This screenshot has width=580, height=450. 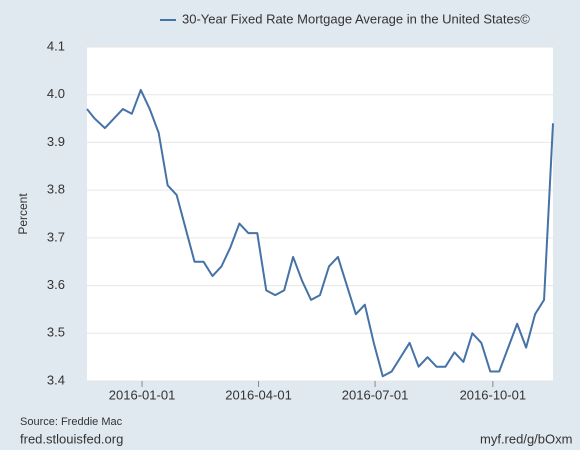 What do you see at coordinates (493, 394) in the screenshot?
I see `x-tick-label: 2016-10-01` at bounding box center [493, 394].